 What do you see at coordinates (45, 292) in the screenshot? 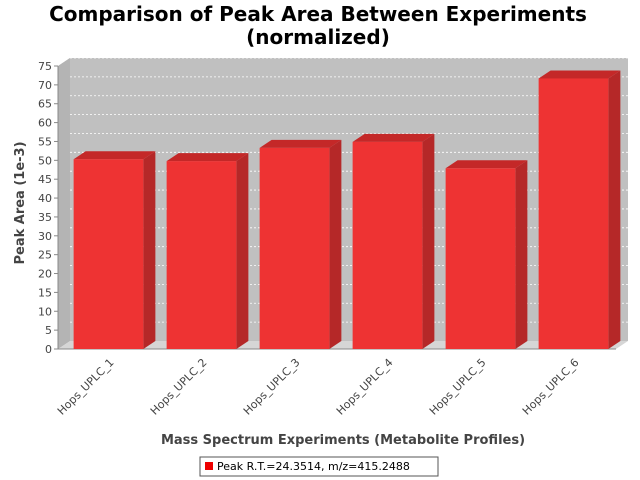
I see `y-tick-label: 15` at bounding box center [45, 292].